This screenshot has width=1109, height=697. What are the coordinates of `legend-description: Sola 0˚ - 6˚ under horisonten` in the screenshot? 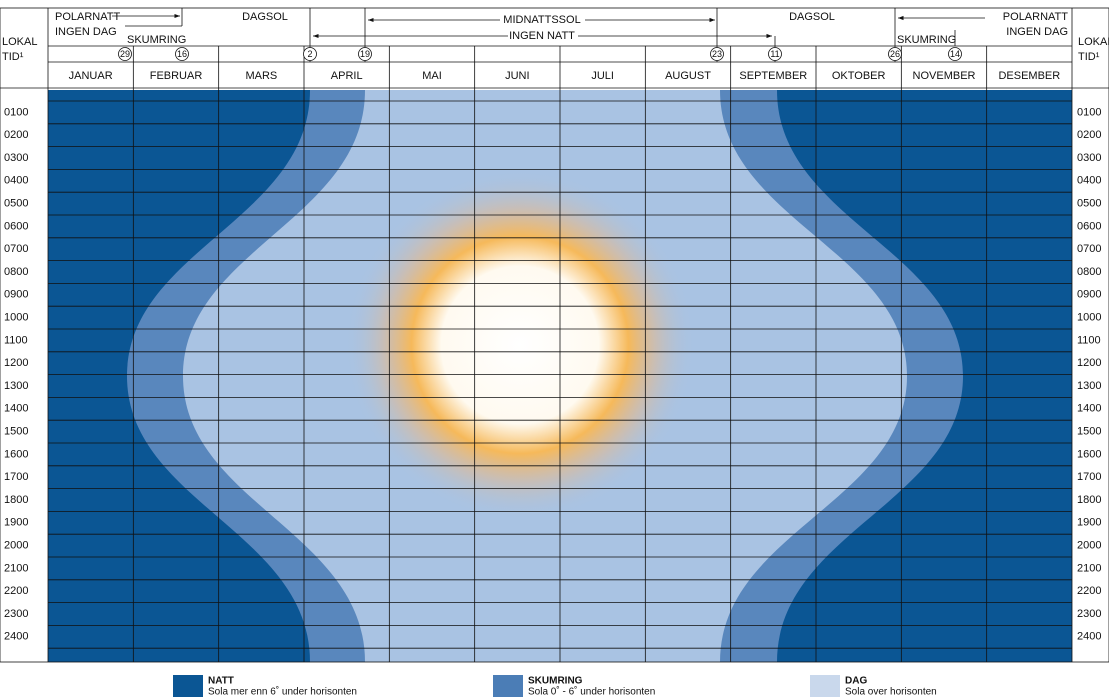 It's located at (591, 691).